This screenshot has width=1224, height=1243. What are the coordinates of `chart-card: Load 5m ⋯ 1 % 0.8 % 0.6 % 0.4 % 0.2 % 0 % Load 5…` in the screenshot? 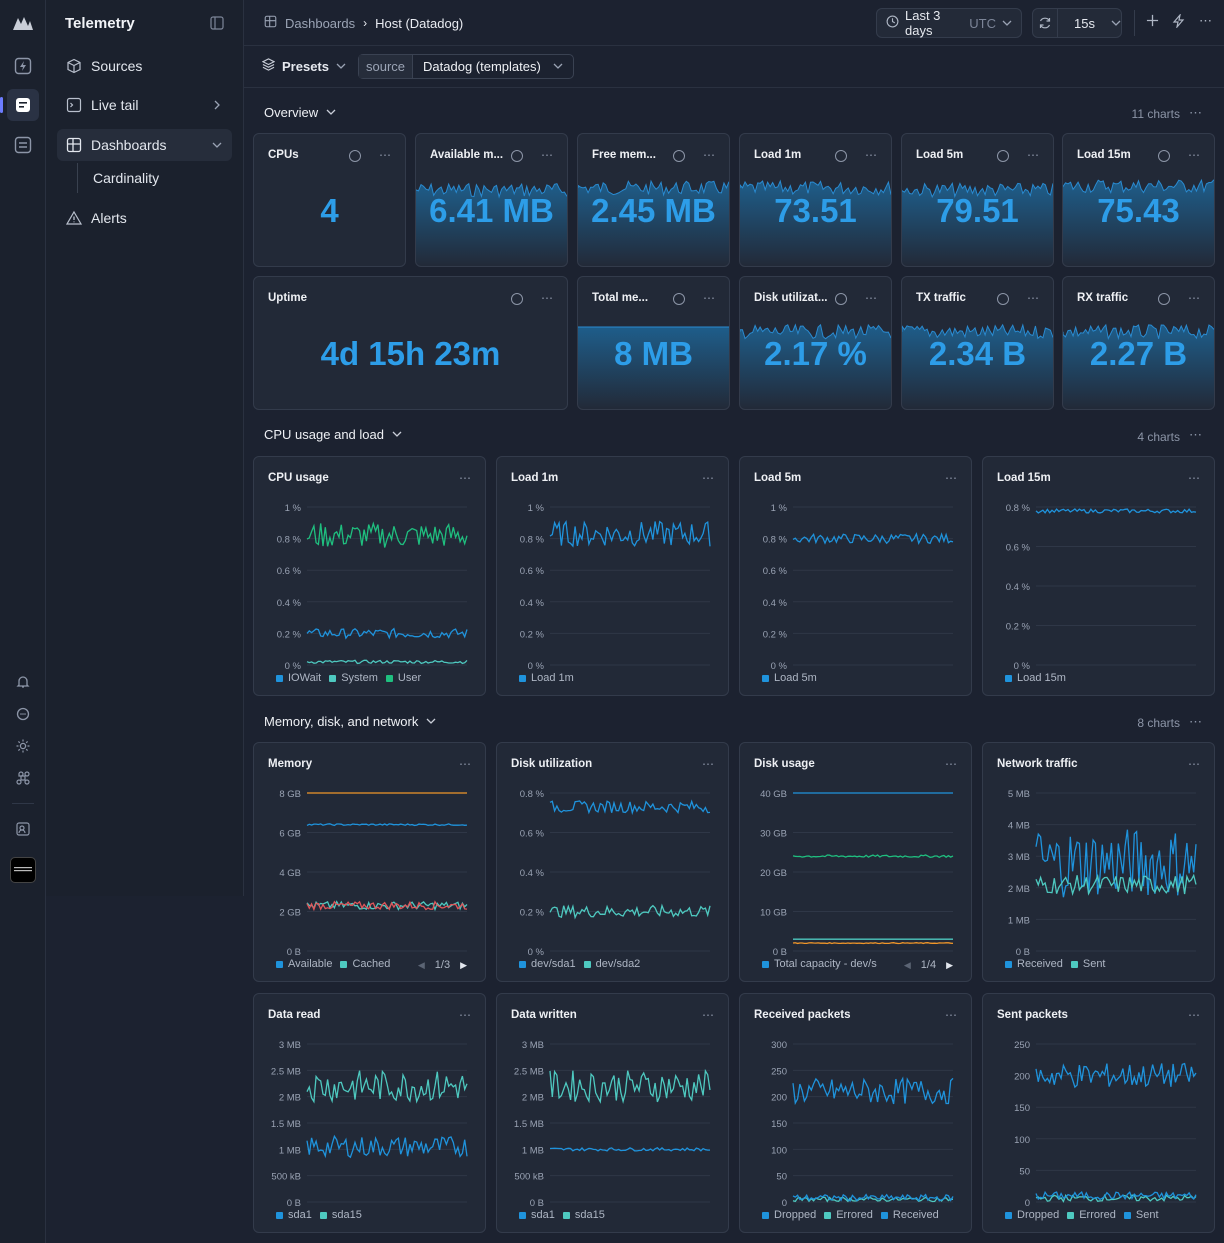 It's located at (855, 576).